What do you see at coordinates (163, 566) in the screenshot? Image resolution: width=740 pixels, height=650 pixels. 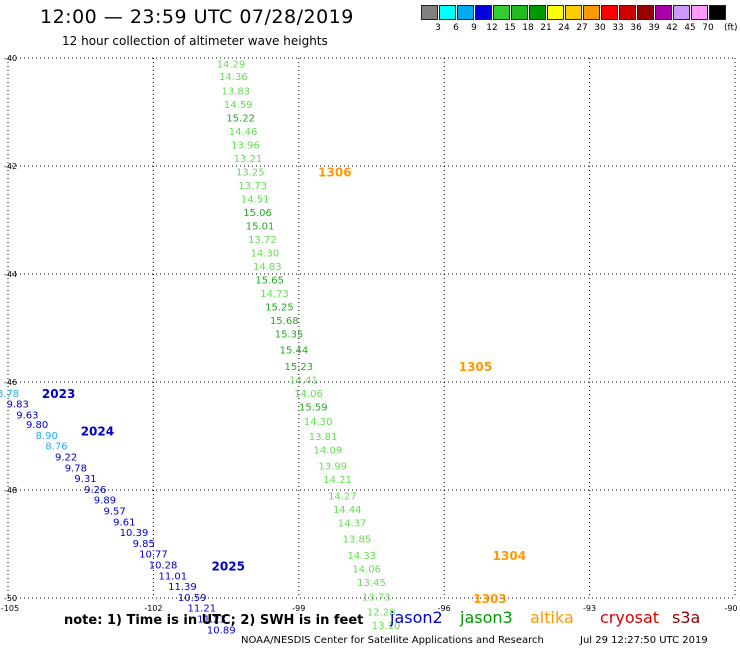 I see `wave-height-value: 10.28` at bounding box center [163, 566].